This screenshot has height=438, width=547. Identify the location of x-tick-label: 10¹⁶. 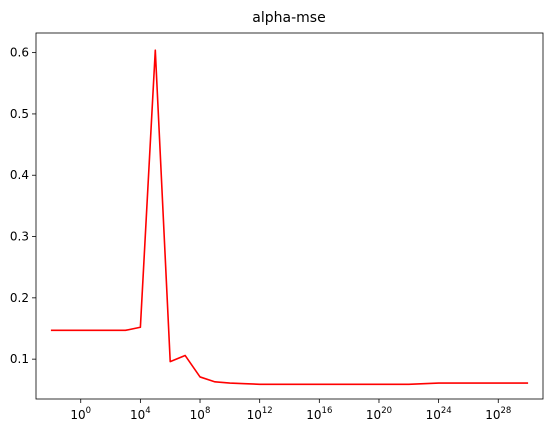
(319, 414).